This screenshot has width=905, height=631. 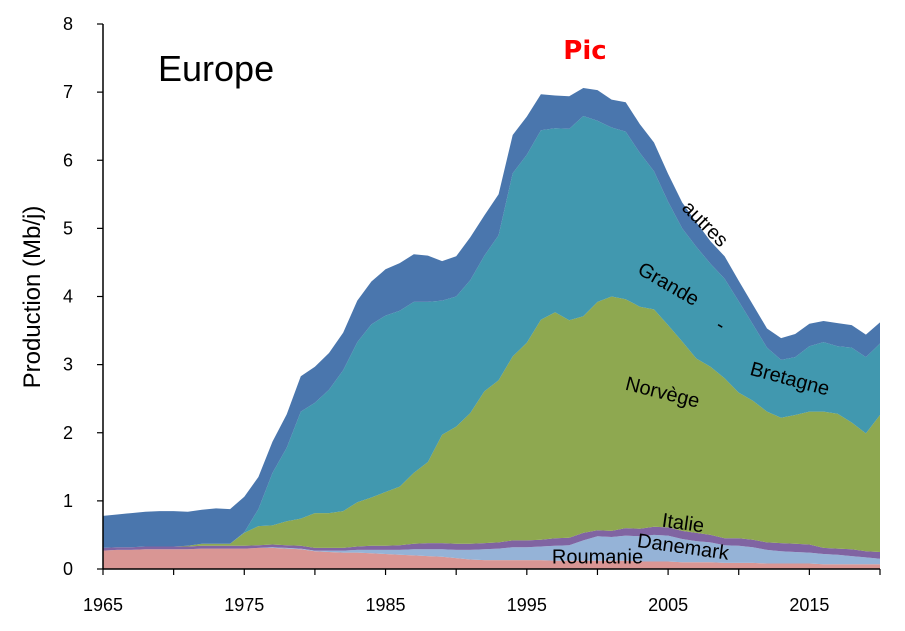 What do you see at coordinates (668, 605) in the screenshot?
I see `x-tick-label: 2005` at bounding box center [668, 605].